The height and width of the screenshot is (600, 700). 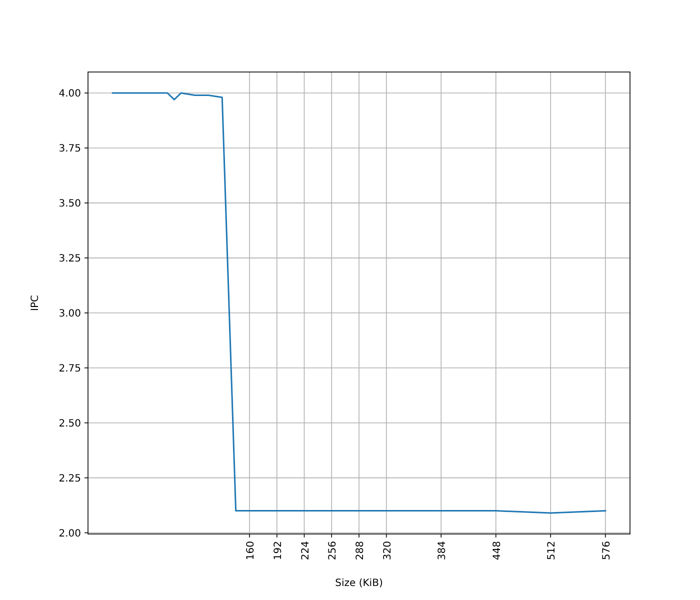 What do you see at coordinates (388, 550) in the screenshot?
I see `x-tick-label: 320` at bounding box center [388, 550].